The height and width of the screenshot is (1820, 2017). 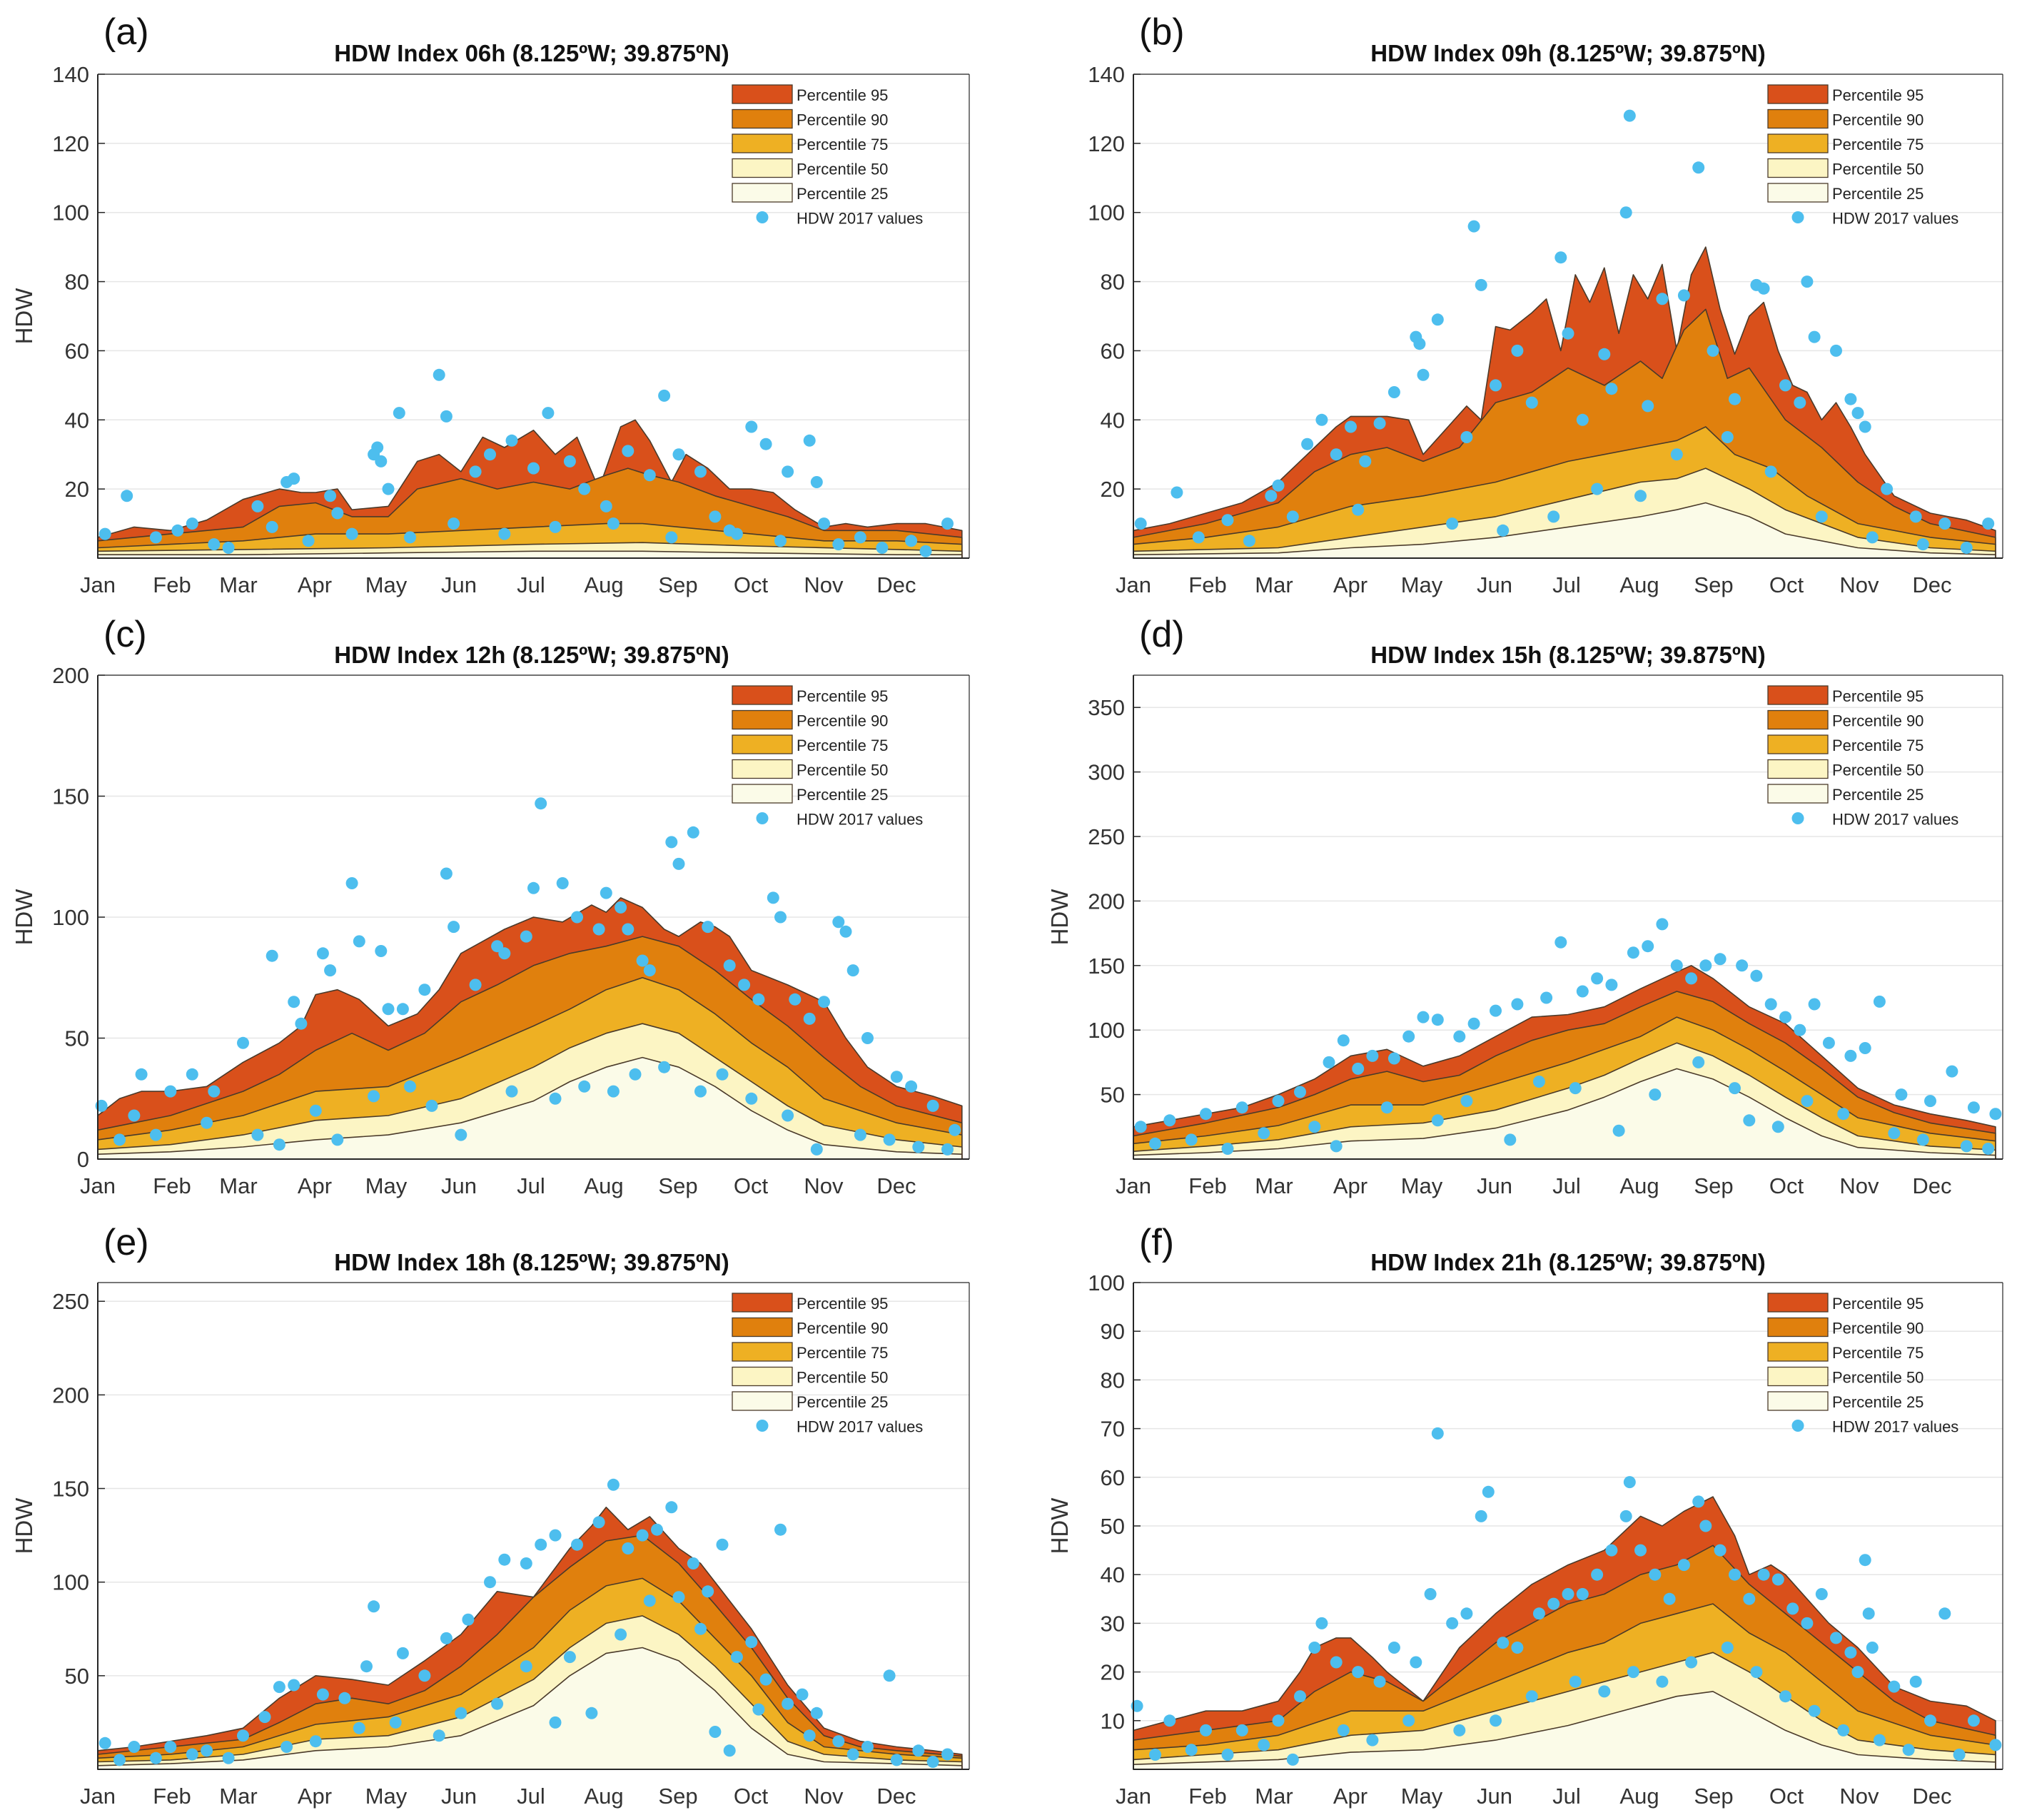 What do you see at coordinates (1494, 1185) in the screenshot?
I see `x-tick-label: Jun` at bounding box center [1494, 1185].